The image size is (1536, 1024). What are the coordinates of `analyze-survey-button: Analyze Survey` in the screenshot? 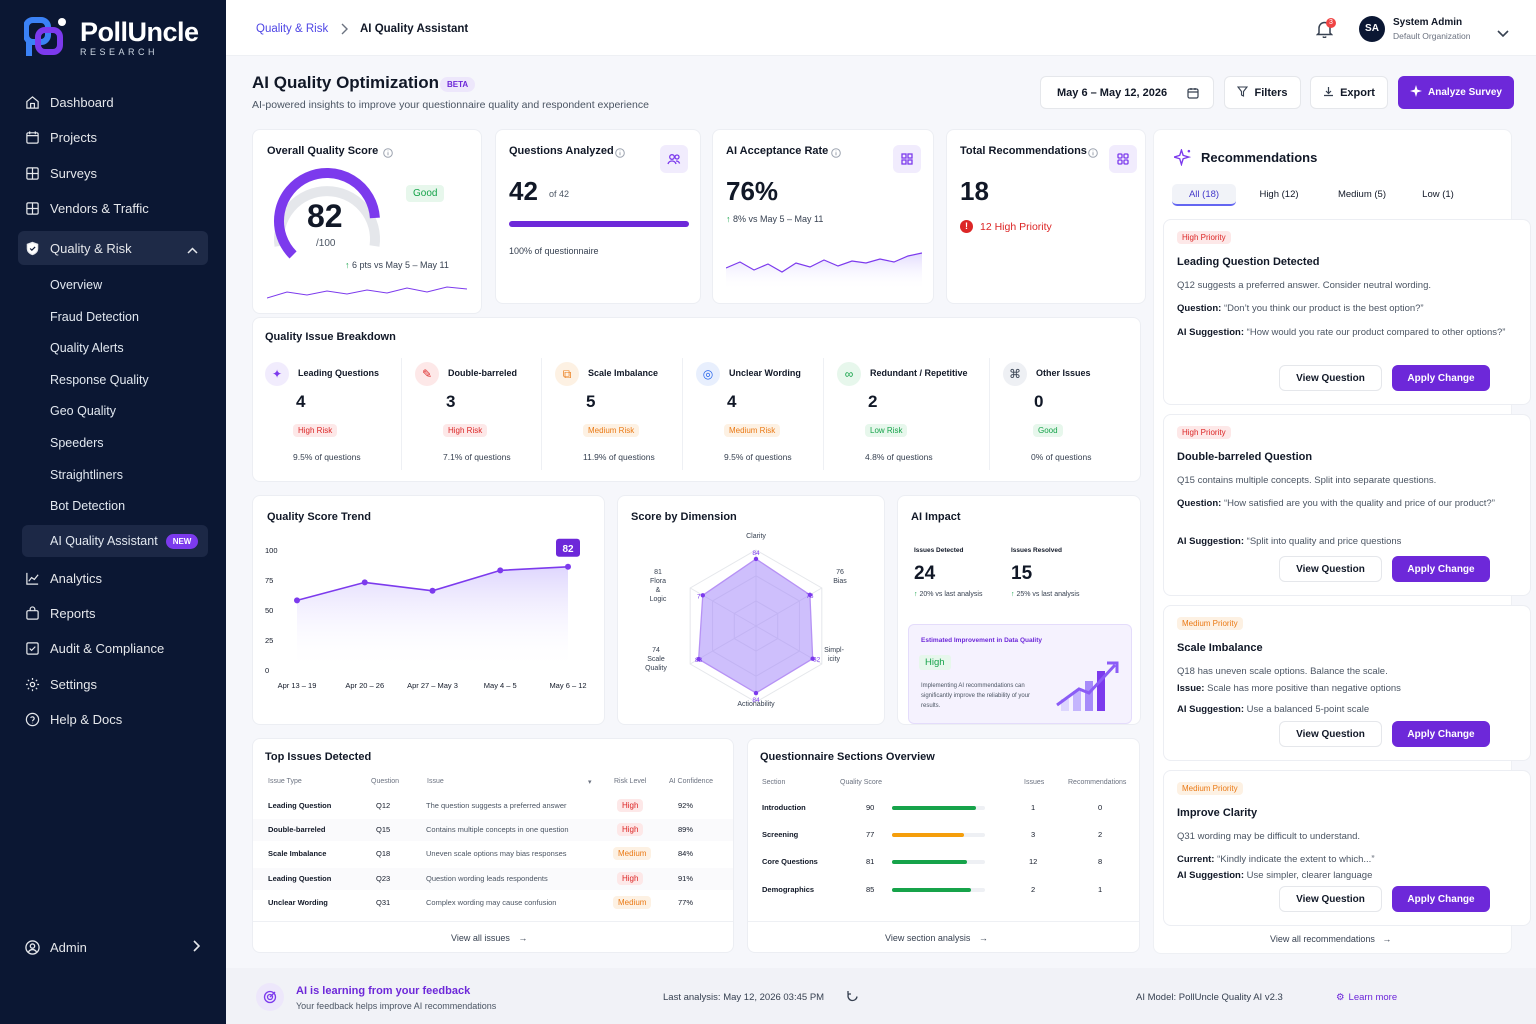 It's located at (1456, 92).